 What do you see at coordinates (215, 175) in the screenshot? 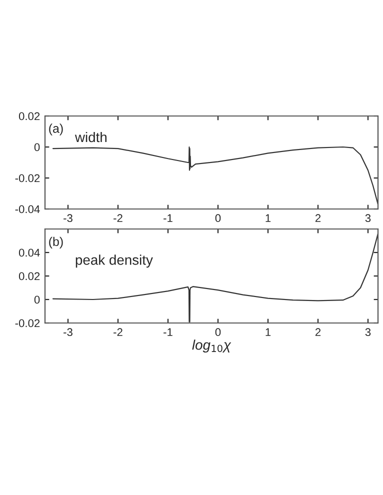
I see `line-series` at bounding box center [215, 175].